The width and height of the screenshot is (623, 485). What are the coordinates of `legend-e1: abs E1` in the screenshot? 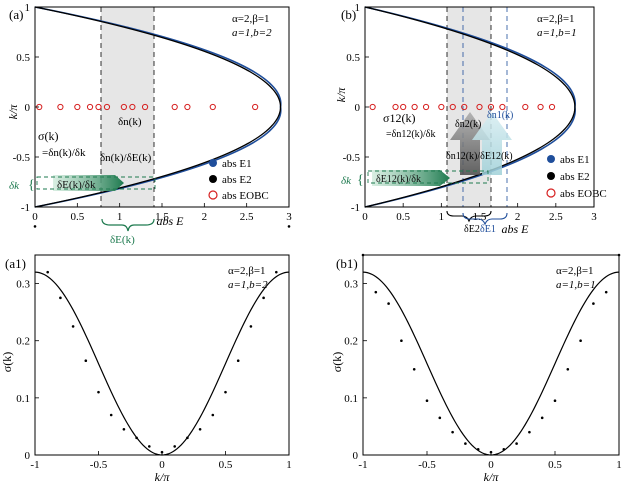 It's located at (575, 160).